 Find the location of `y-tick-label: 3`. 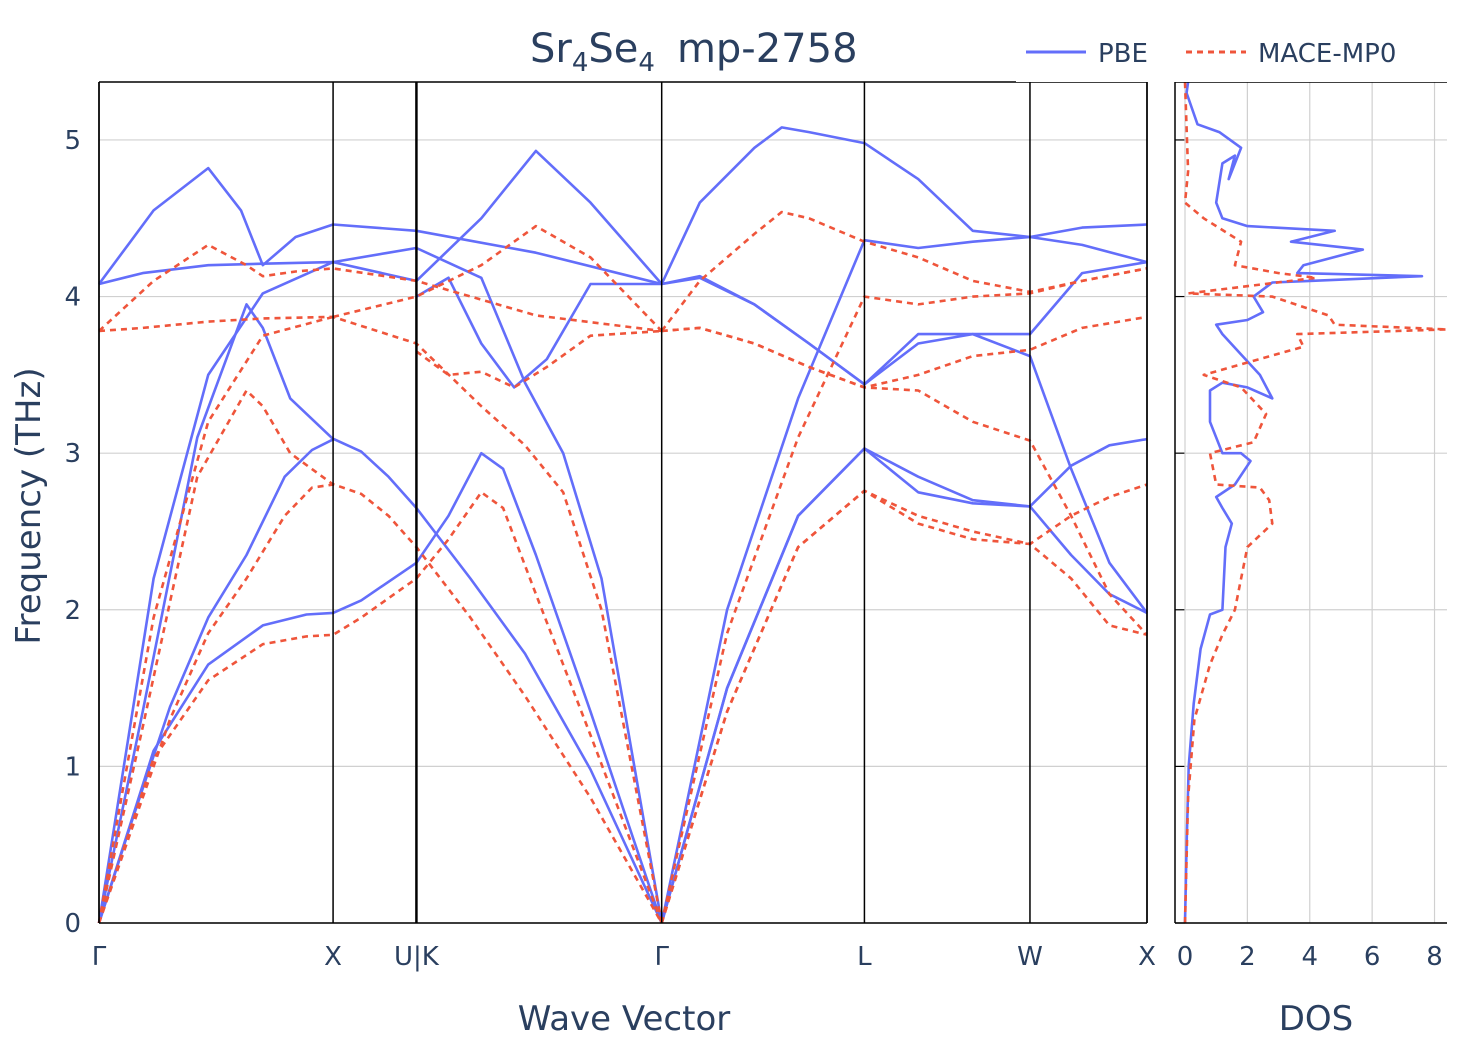

y-tick-label: 3 is located at coordinates (72, 454).